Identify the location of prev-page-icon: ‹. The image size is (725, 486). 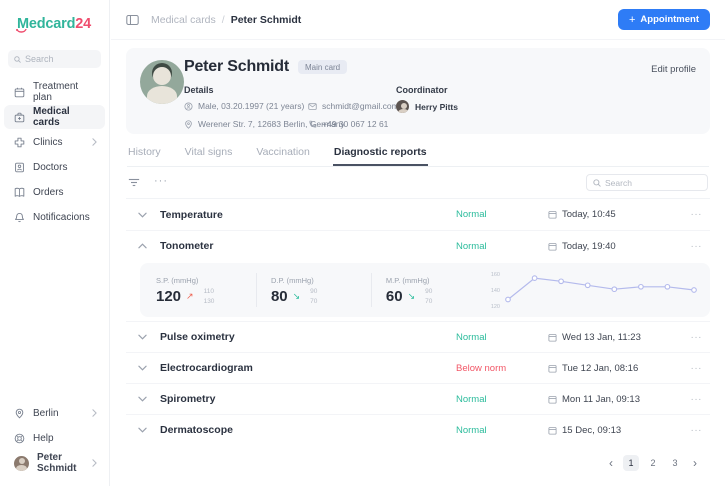
(611, 463).